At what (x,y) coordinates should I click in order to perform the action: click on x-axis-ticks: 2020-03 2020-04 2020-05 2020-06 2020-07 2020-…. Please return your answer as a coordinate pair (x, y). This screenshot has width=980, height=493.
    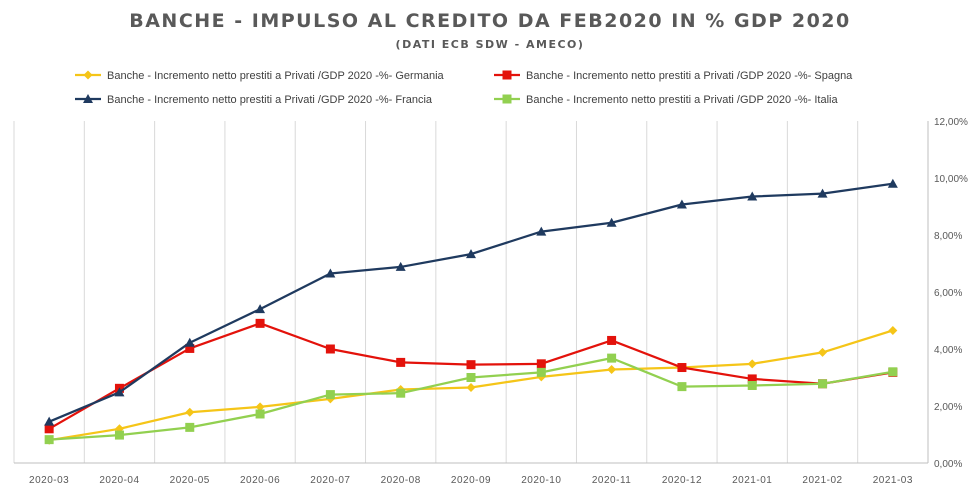
    Looking at the image, I should click on (471, 480).